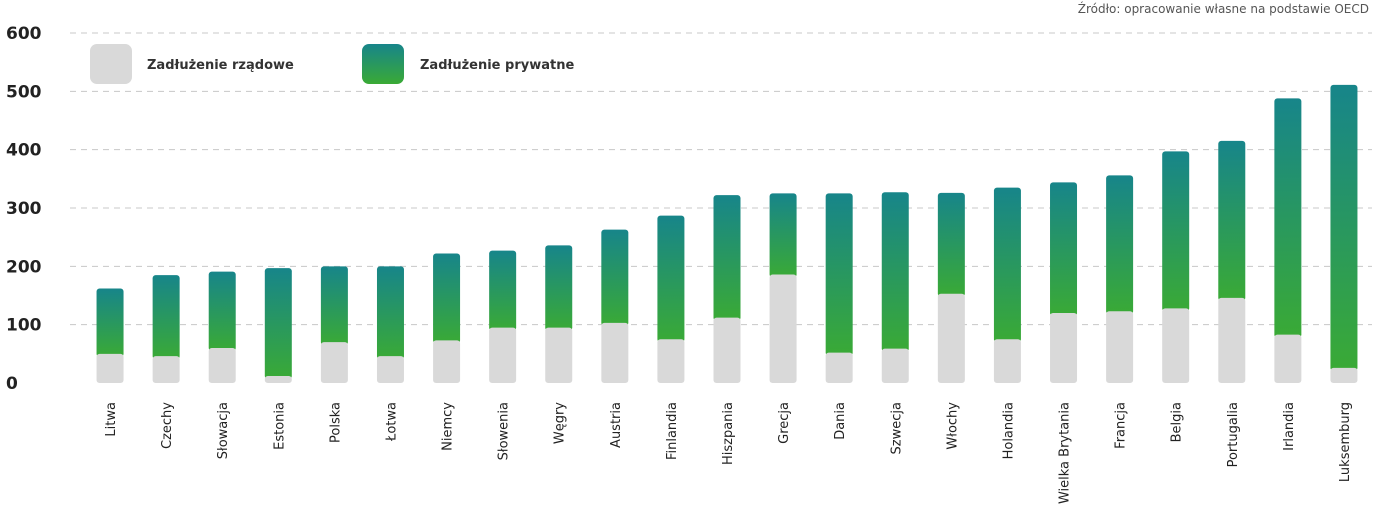 This screenshot has width=1381, height=529. What do you see at coordinates (12, 384) in the screenshot?
I see `y-tick-label: 0` at bounding box center [12, 384].